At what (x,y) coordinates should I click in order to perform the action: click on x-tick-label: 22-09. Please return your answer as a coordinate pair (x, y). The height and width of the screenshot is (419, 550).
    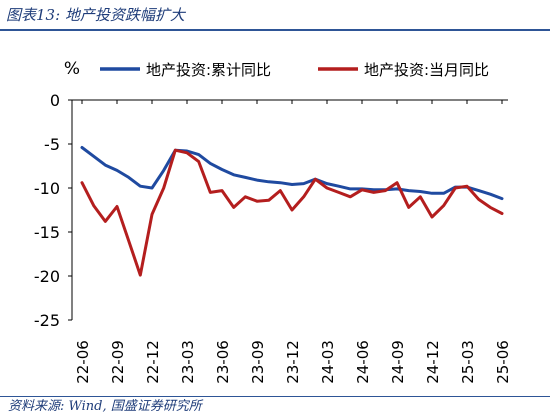
    Looking at the image, I should click on (118, 362).